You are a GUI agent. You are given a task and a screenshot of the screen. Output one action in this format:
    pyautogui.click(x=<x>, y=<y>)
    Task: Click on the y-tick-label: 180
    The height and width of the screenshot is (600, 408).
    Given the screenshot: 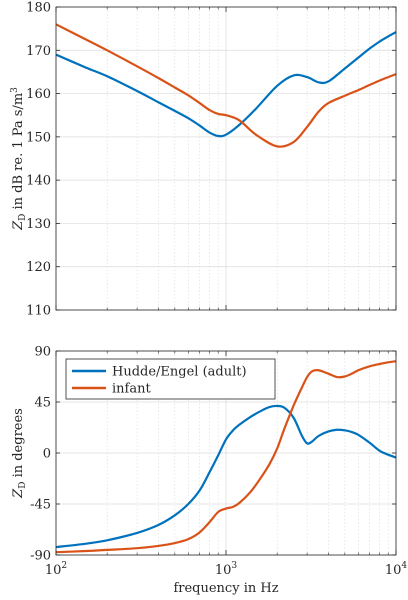 What is the action you would take?
    pyautogui.click(x=38, y=8)
    